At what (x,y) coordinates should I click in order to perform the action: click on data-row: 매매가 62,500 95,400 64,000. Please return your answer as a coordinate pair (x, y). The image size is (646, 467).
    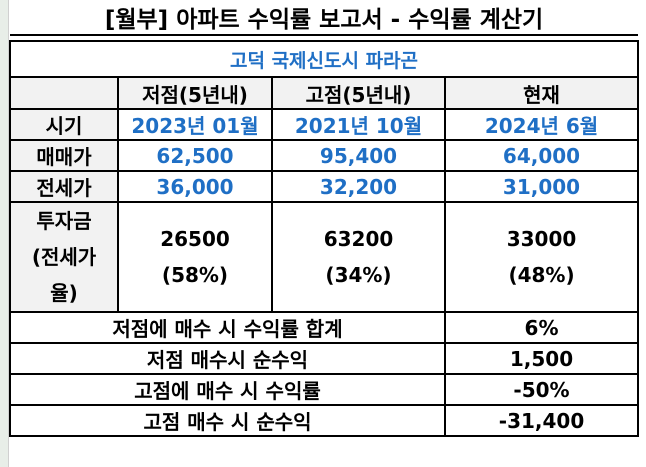
    Looking at the image, I should click on (324, 155).